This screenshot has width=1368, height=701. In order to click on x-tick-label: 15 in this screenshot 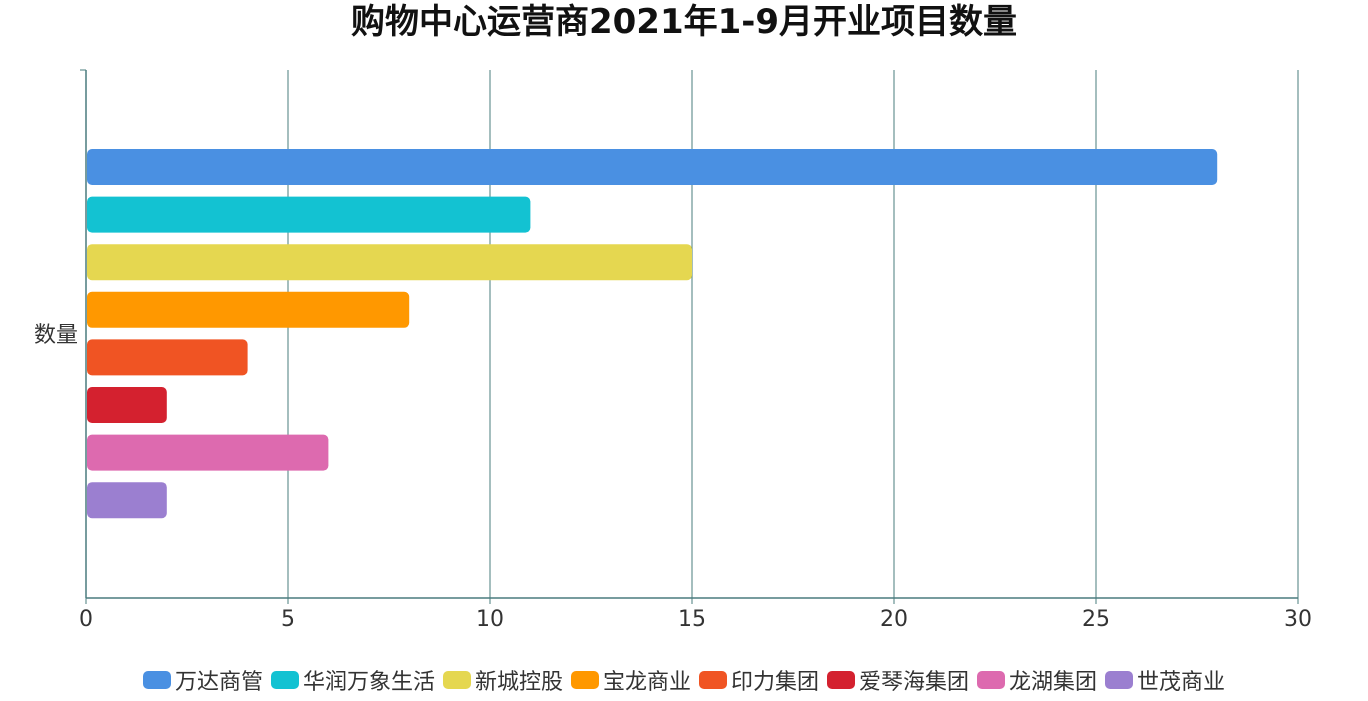, I will do `click(692, 619)`.